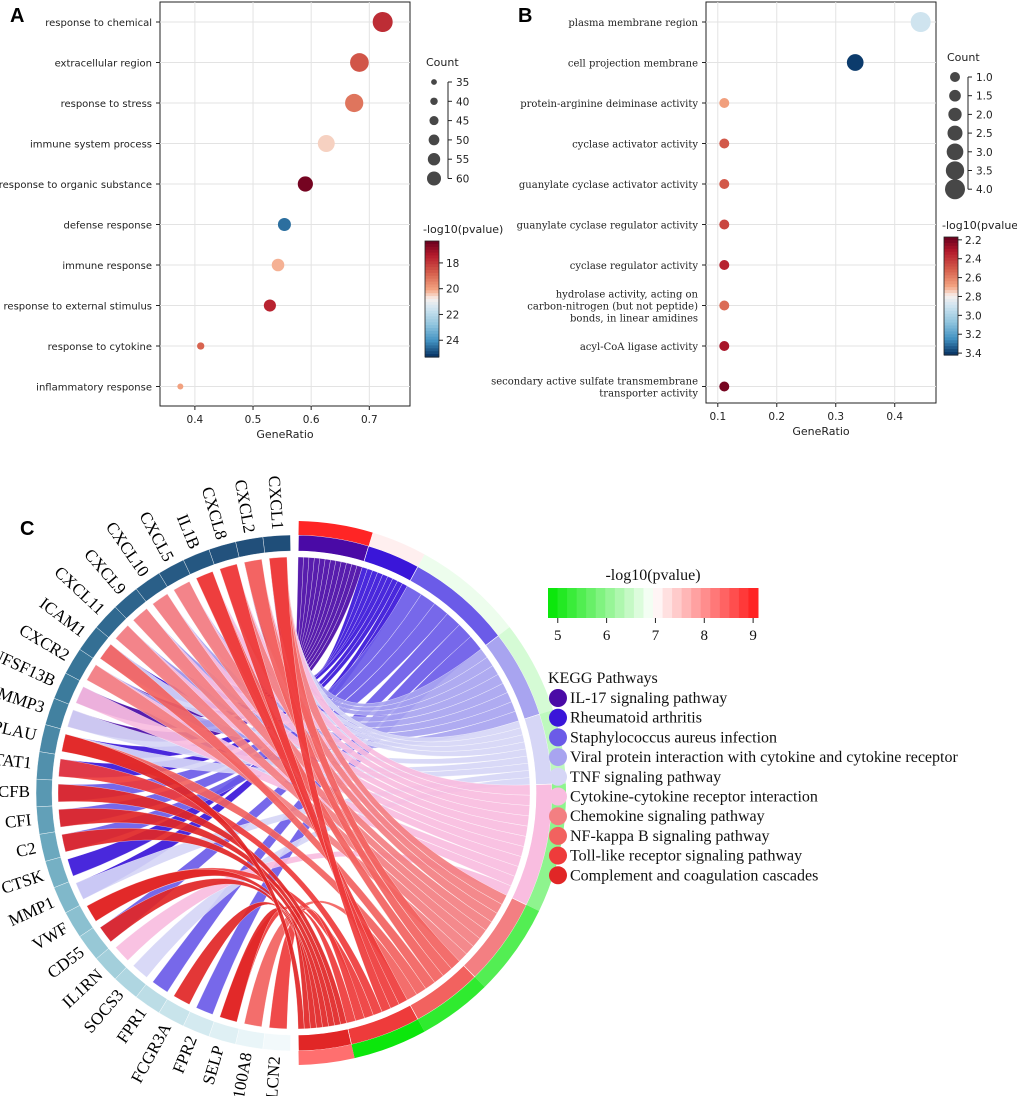 The width and height of the screenshot is (1017, 1096). I want to click on category-label: response to organic substance, so click(76, 185).